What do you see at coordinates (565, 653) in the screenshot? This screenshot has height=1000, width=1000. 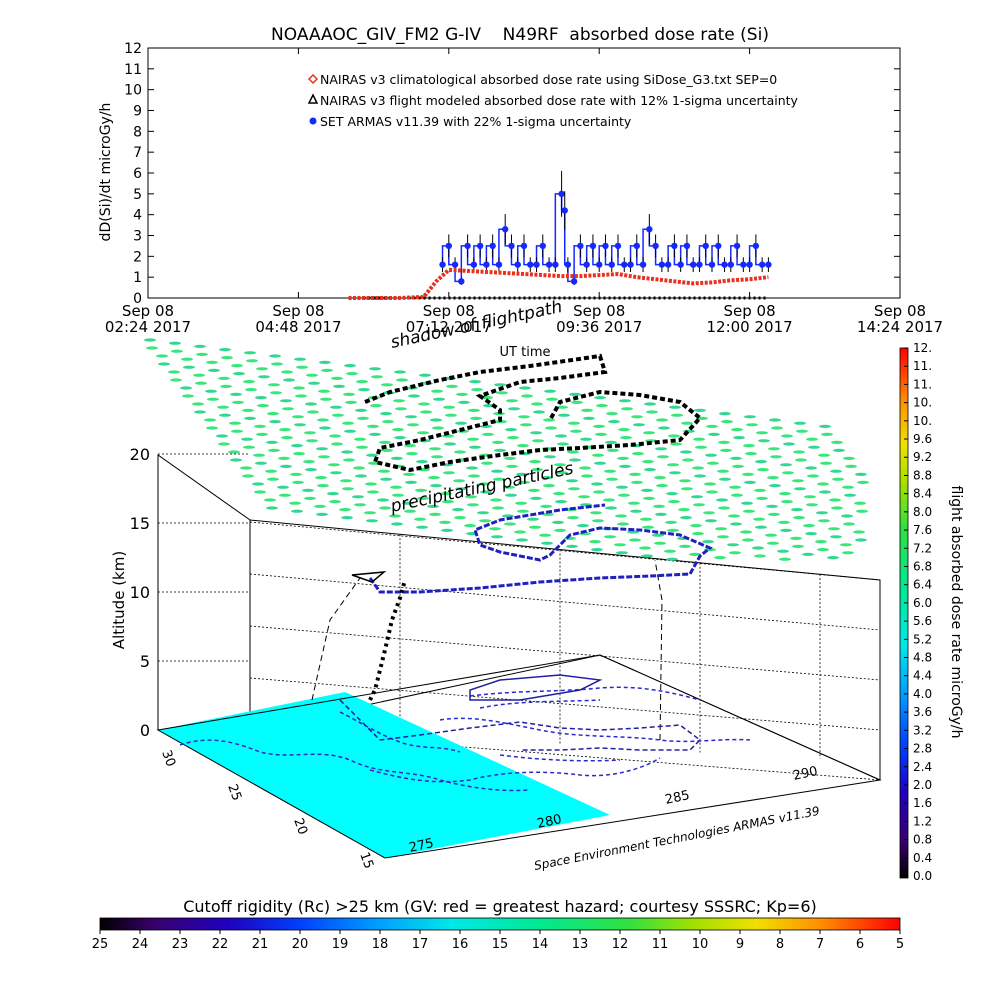 I see `grid-line-back` at bounding box center [565, 653].